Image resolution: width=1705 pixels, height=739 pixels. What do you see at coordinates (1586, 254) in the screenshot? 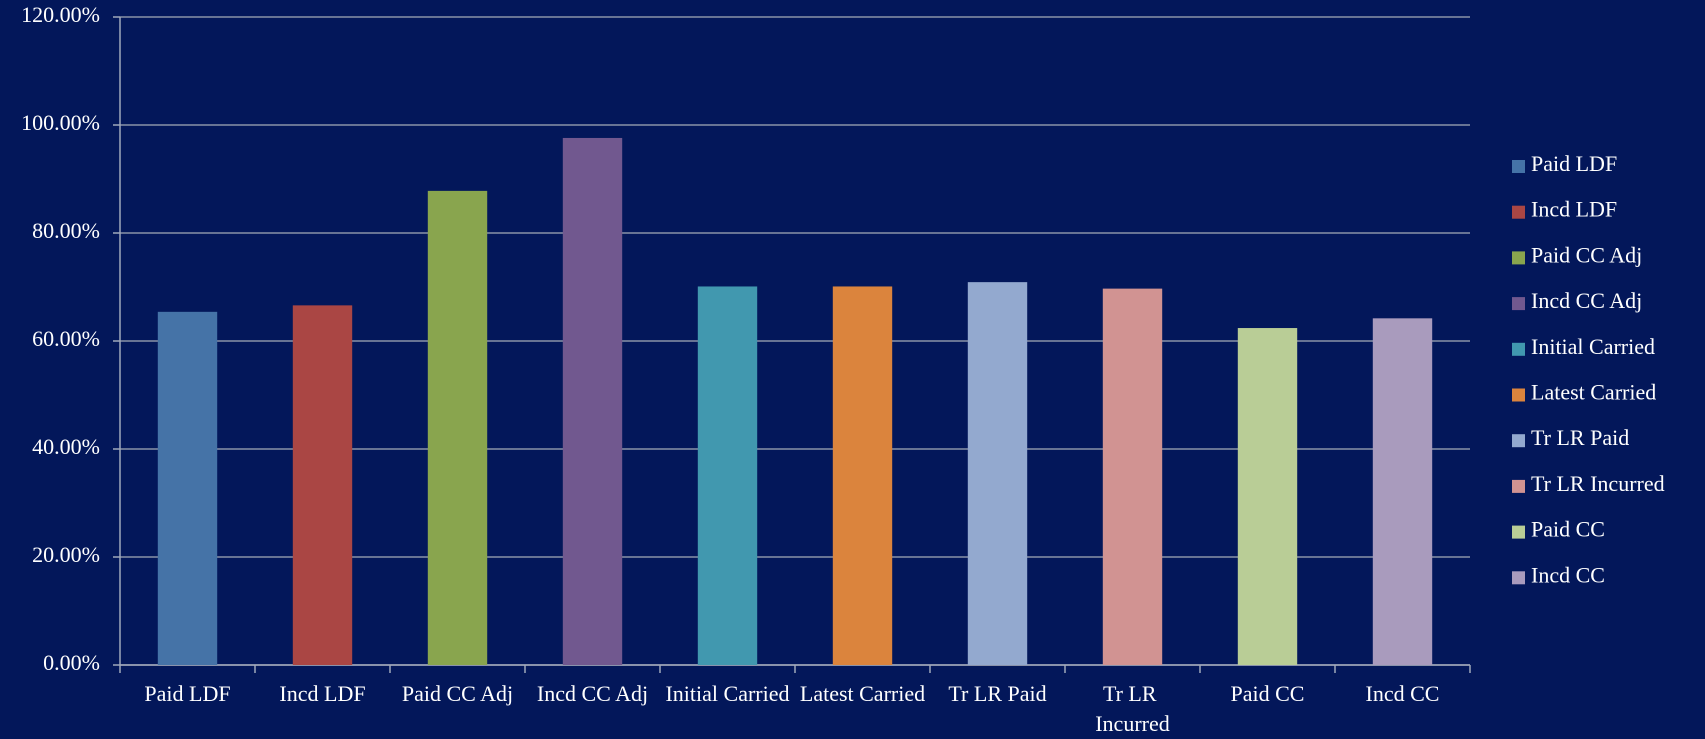
I see `legend-label: Paid CC Adj` at bounding box center [1586, 254].